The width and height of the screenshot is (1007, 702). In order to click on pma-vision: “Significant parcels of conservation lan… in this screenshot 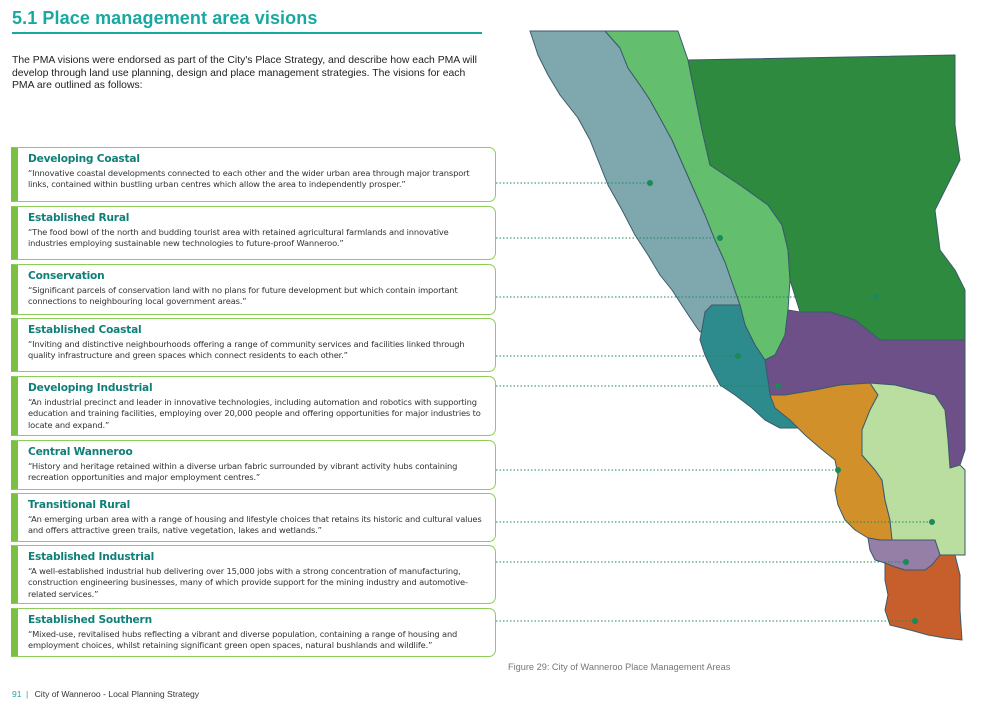, I will do `click(243, 296)`.